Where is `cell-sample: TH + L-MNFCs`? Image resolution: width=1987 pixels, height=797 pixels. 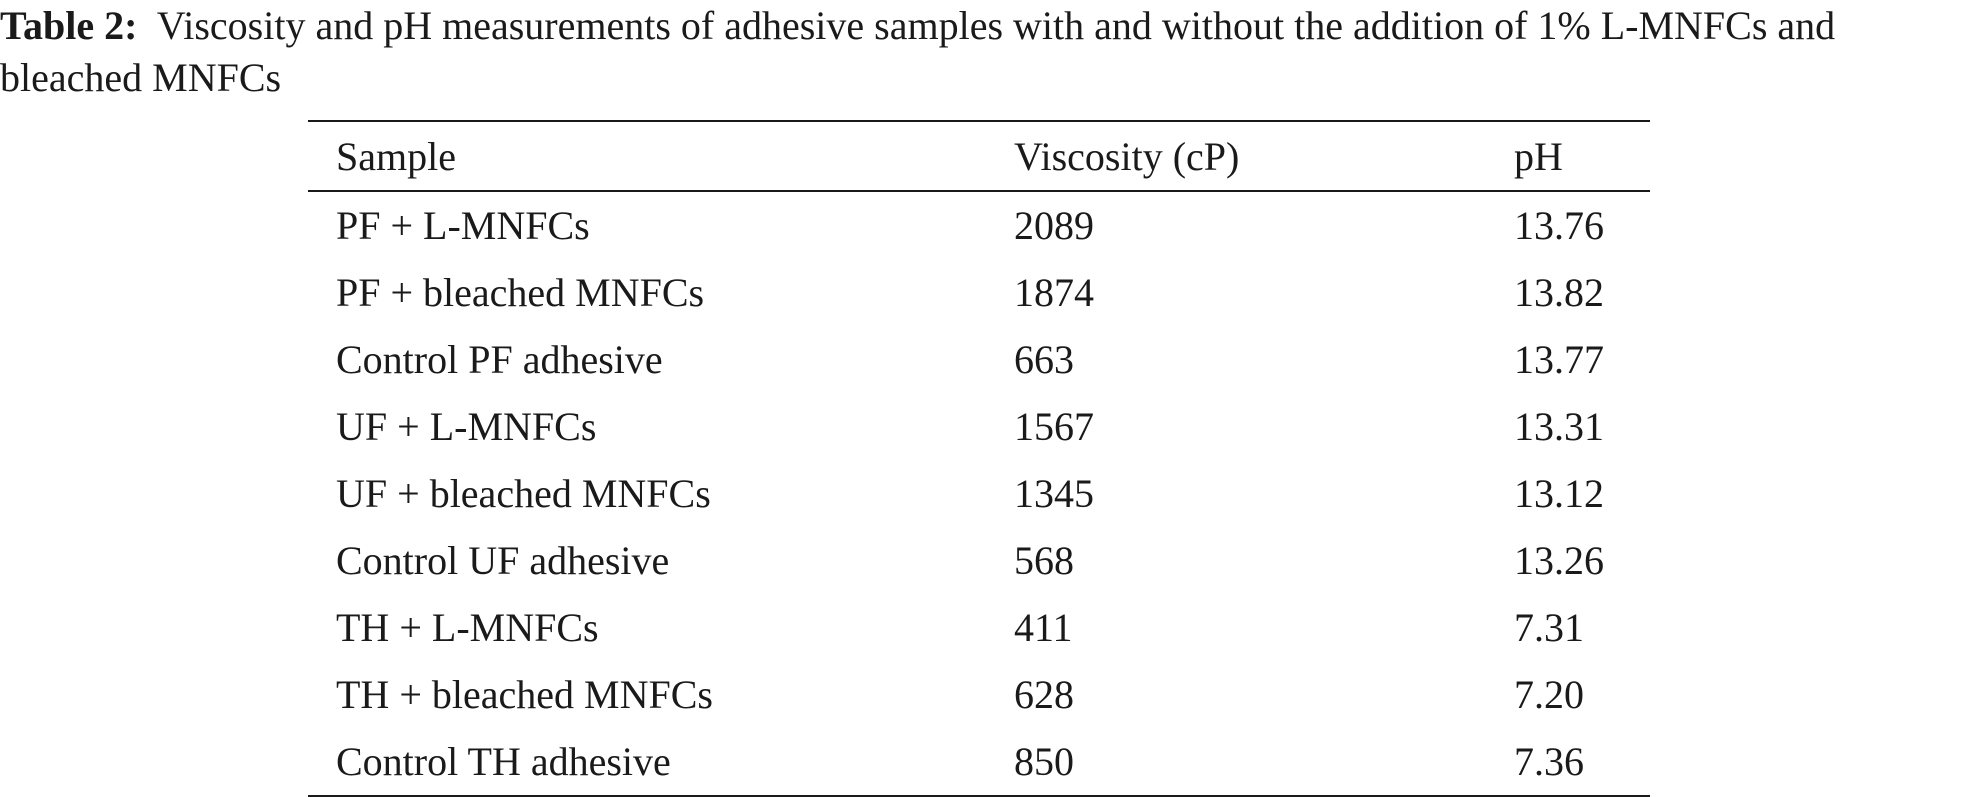 cell-sample: TH + L-MNFCs is located at coordinates (467, 627).